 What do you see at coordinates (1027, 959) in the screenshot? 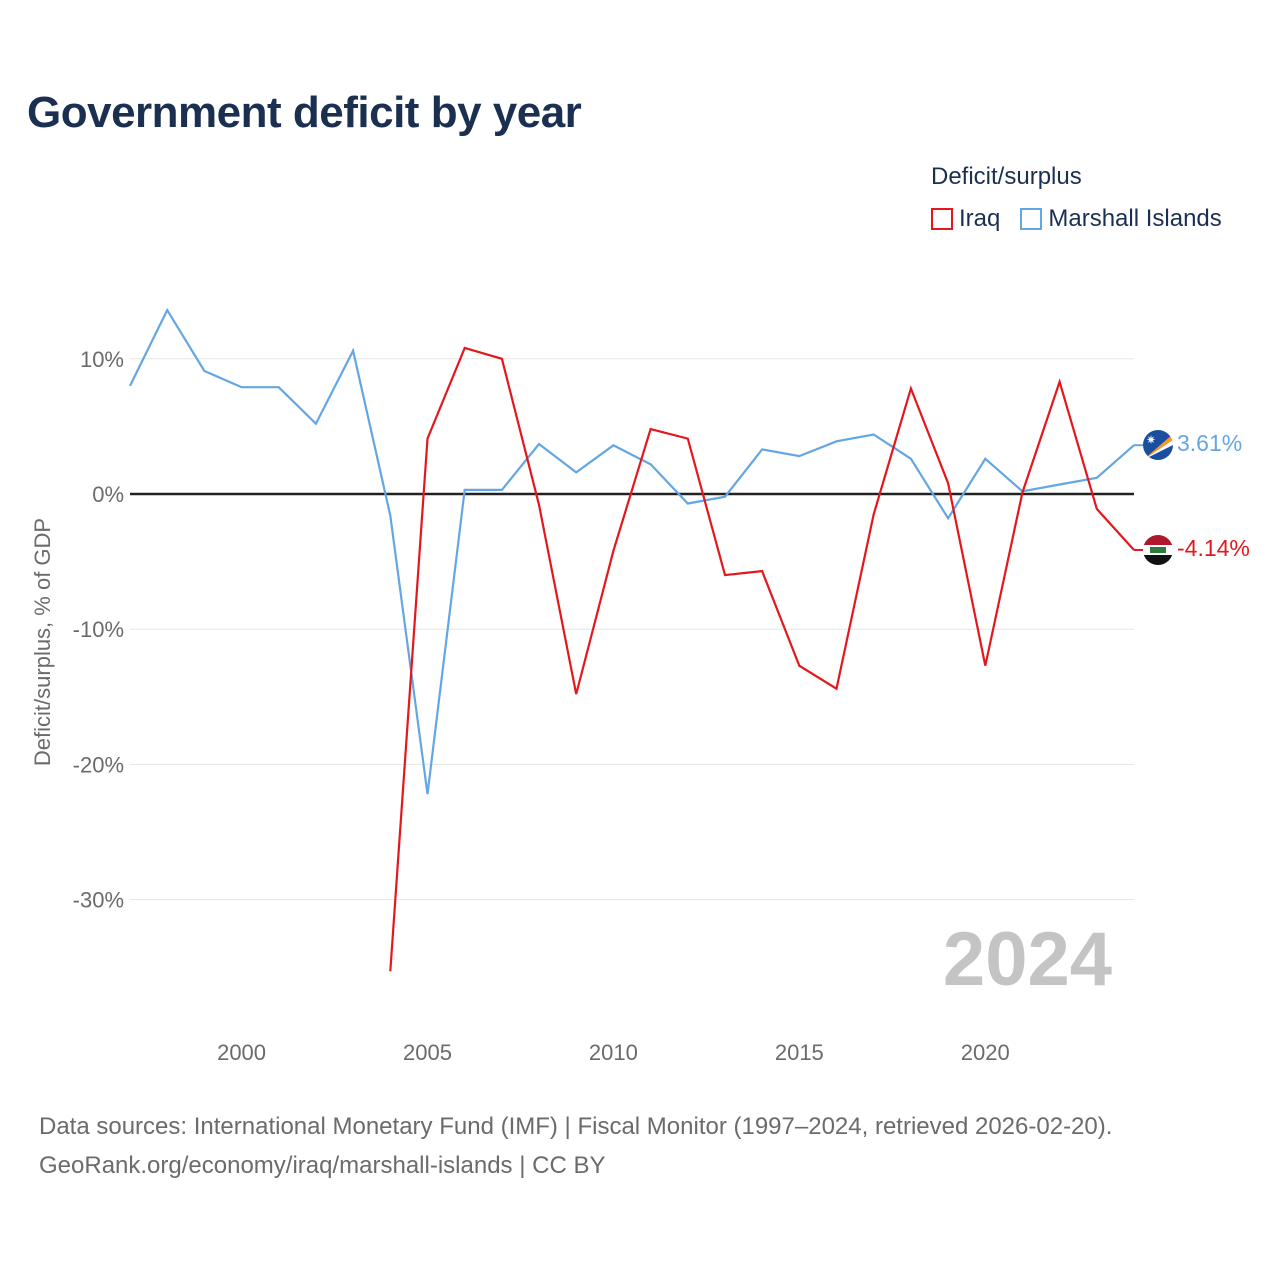
I see `year-watermark: 2024` at bounding box center [1027, 959].